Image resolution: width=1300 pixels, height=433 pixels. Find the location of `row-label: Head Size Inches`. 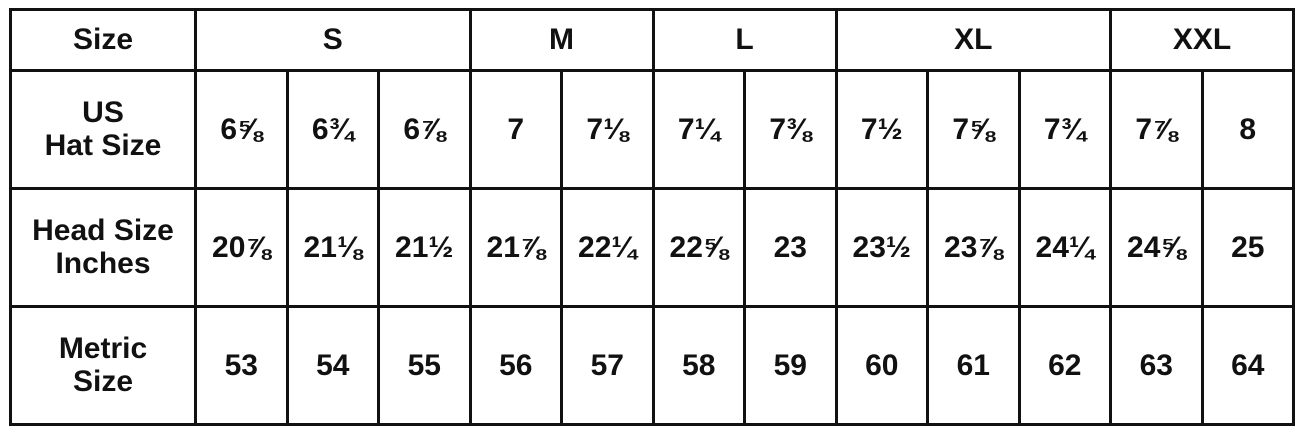

row-label: Head Size Inches is located at coordinates (103, 247).